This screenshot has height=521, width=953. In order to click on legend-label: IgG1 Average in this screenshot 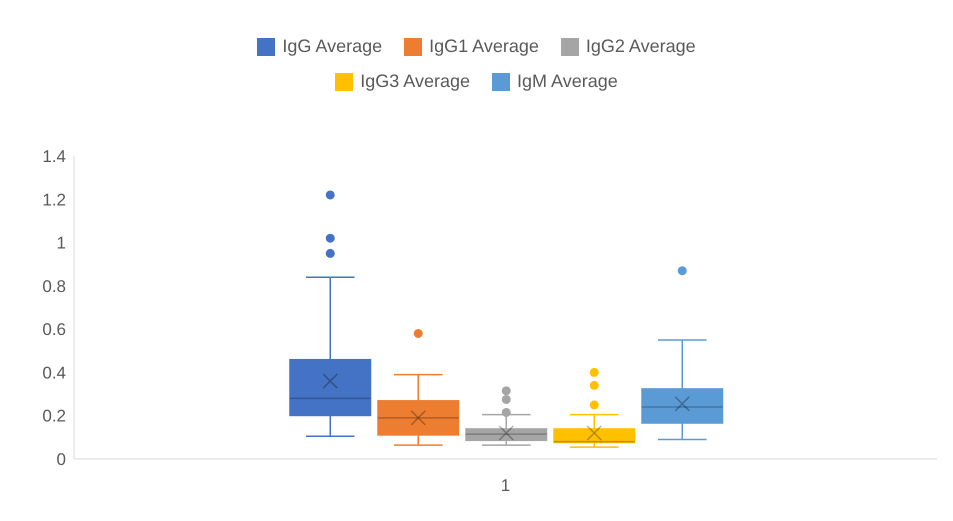, I will do `click(484, 46)`.